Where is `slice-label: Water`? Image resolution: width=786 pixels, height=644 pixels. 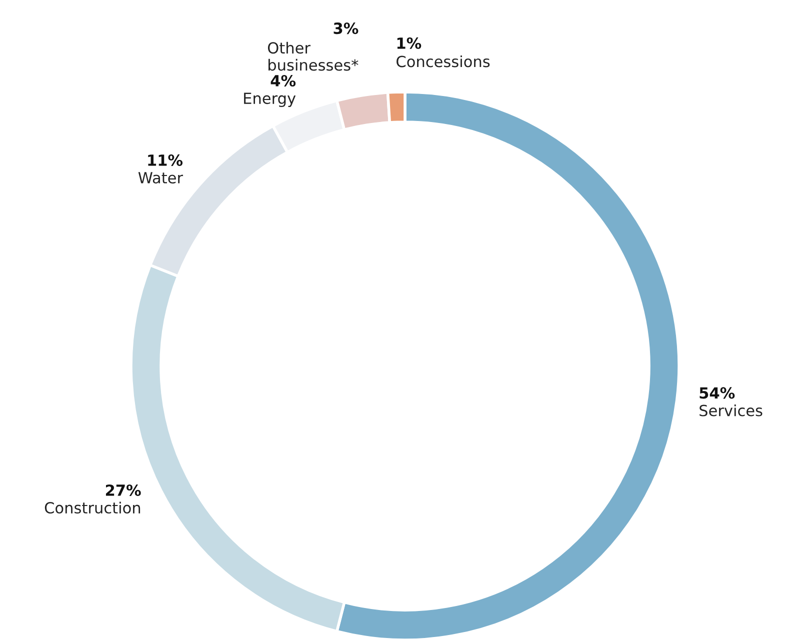
slice-label: Water is located at coordinates (161, 178).